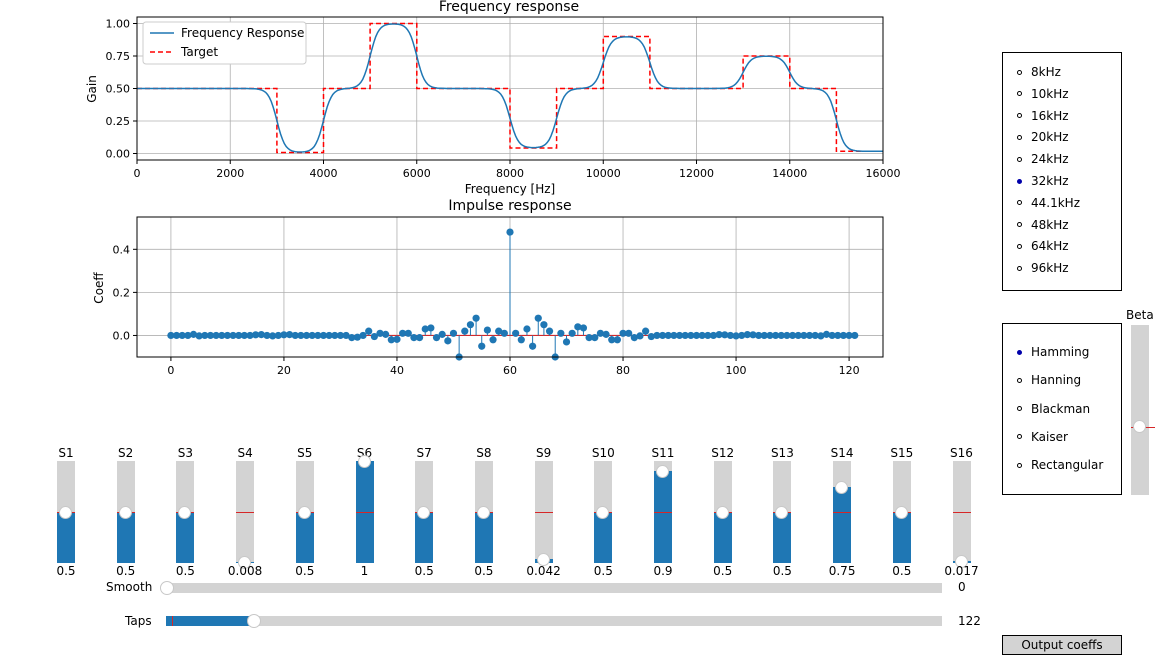 This screenshot has height=655, width=1160. I want to click on freq-y-tick-label: 1.00, so click(118, 24).